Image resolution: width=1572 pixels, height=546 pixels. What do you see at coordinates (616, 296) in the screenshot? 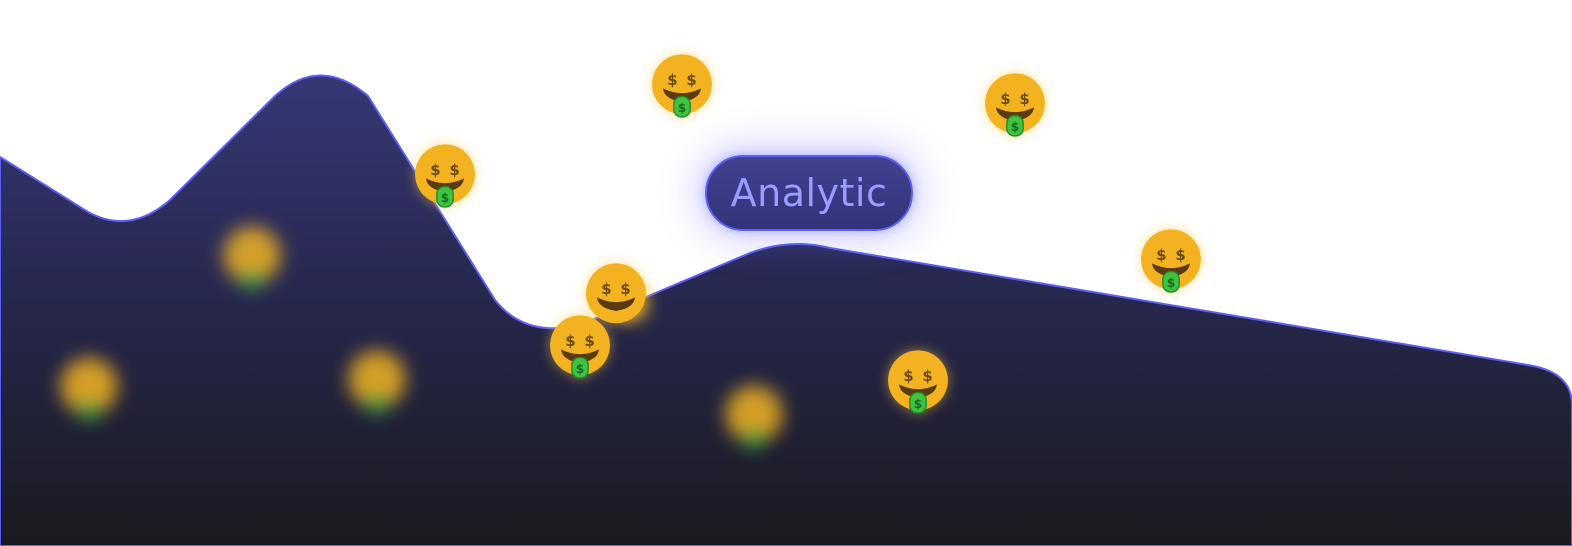
I see `money-mouth-face-icon: $ $` at bounding box center [616, 296].